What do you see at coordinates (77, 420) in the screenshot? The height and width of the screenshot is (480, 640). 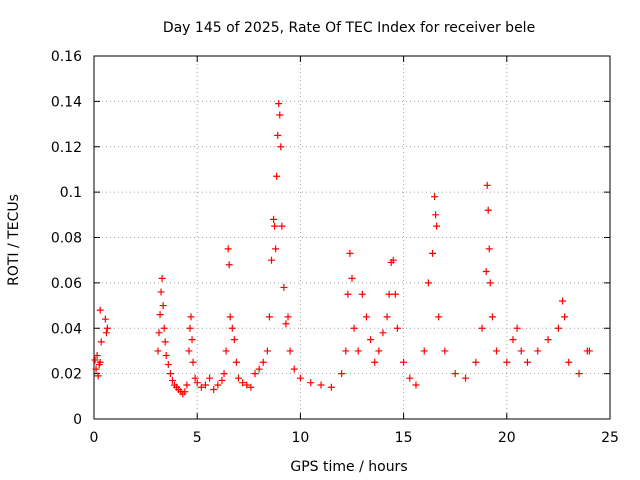 I see `y-tick-label: 0` at bounding box center [77, 420].